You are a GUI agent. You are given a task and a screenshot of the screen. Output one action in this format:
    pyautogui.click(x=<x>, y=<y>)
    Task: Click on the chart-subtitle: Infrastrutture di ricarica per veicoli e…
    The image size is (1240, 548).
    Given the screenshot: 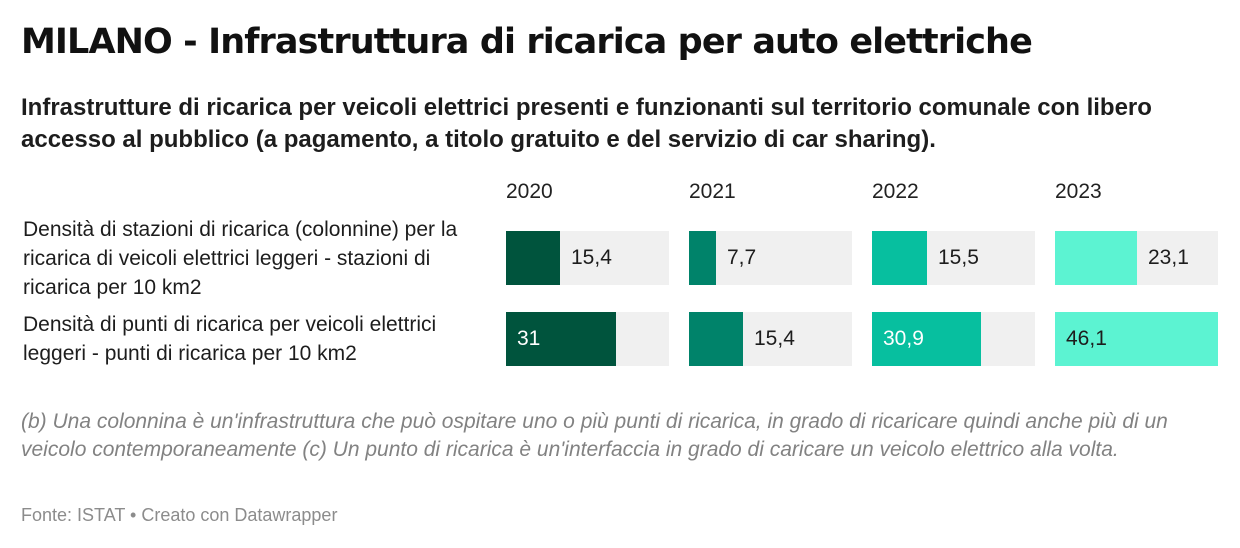 What is the action you would take?
    pyautogui.click(x=586, y=123)
    